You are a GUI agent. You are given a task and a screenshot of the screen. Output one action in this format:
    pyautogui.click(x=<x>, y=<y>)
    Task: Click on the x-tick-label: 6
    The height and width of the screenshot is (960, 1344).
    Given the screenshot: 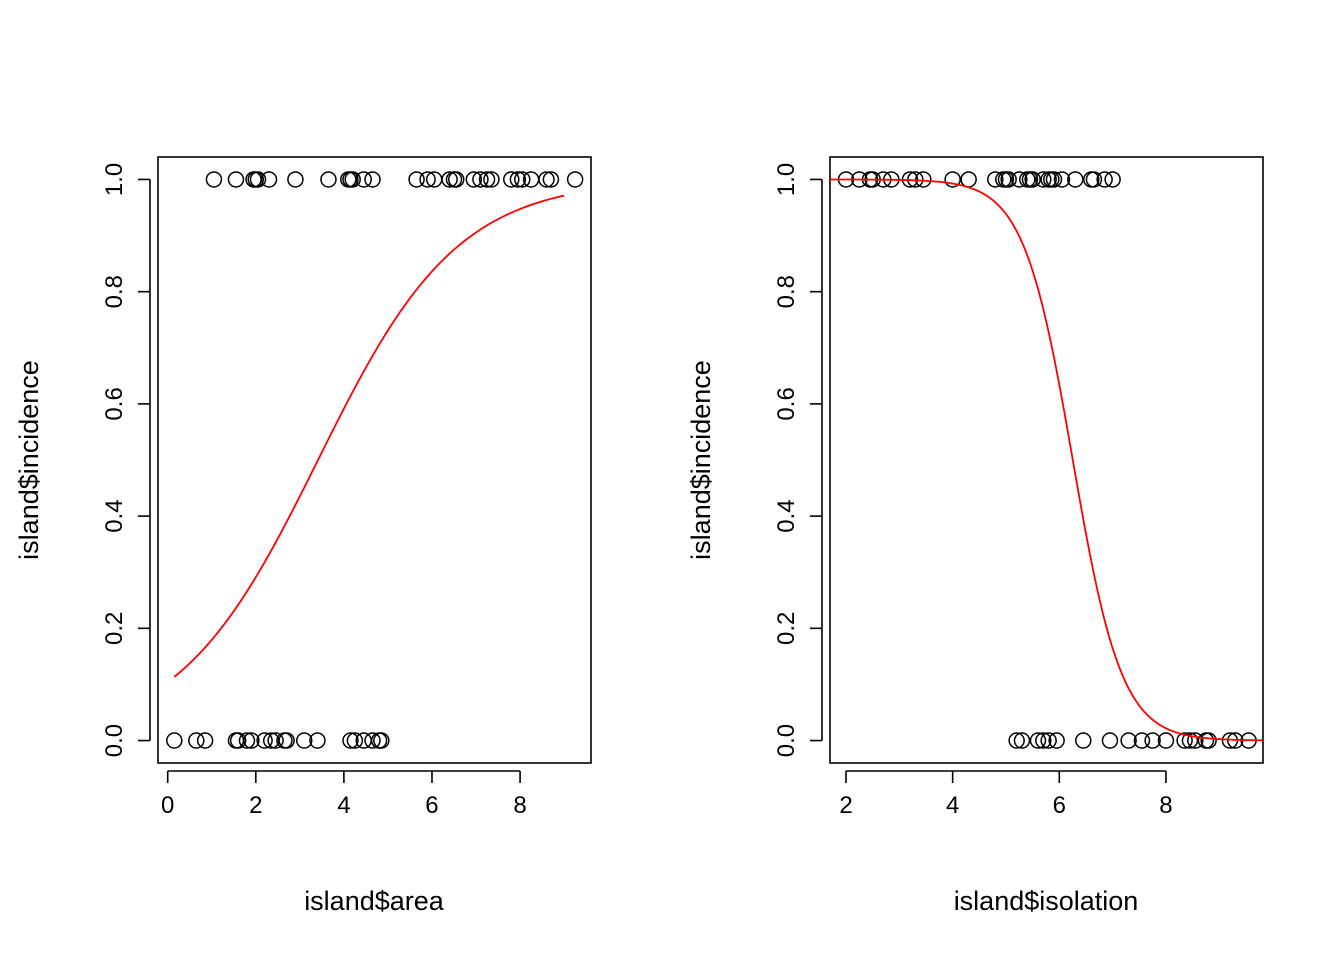 What is the action you would take?
    pyautogui.click(x=1059, y=805)
    